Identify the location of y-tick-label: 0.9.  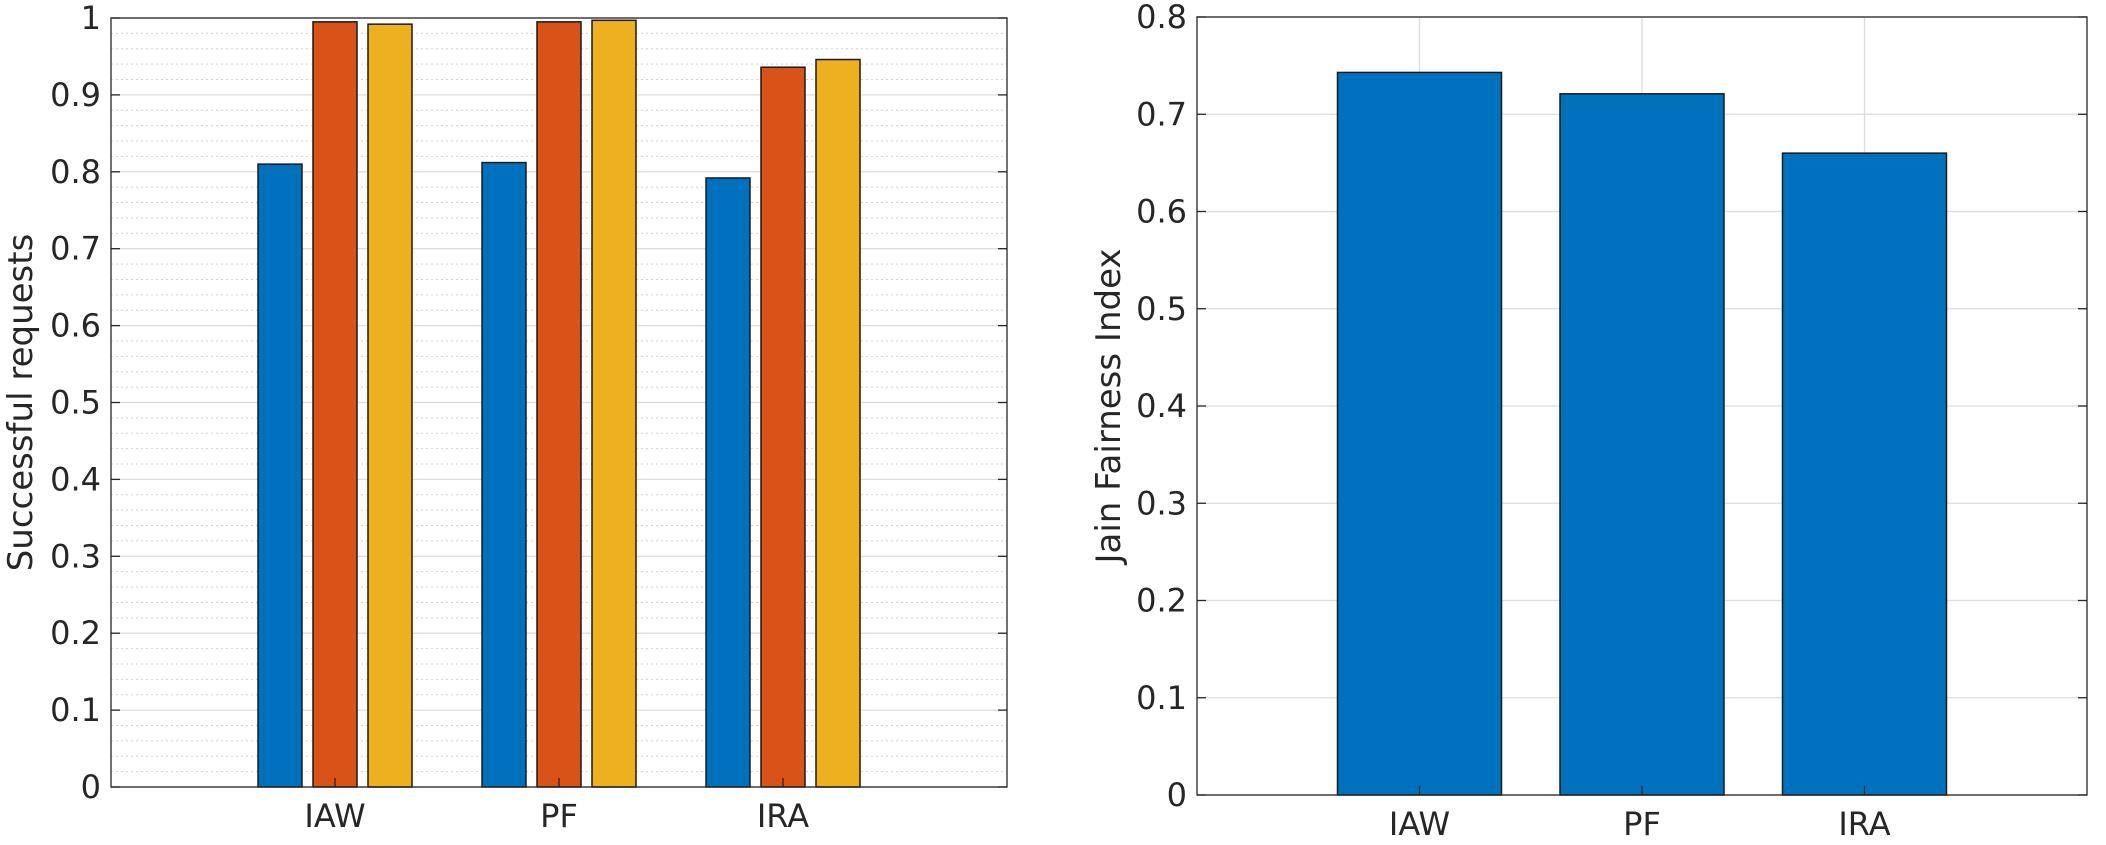
(75, 95).